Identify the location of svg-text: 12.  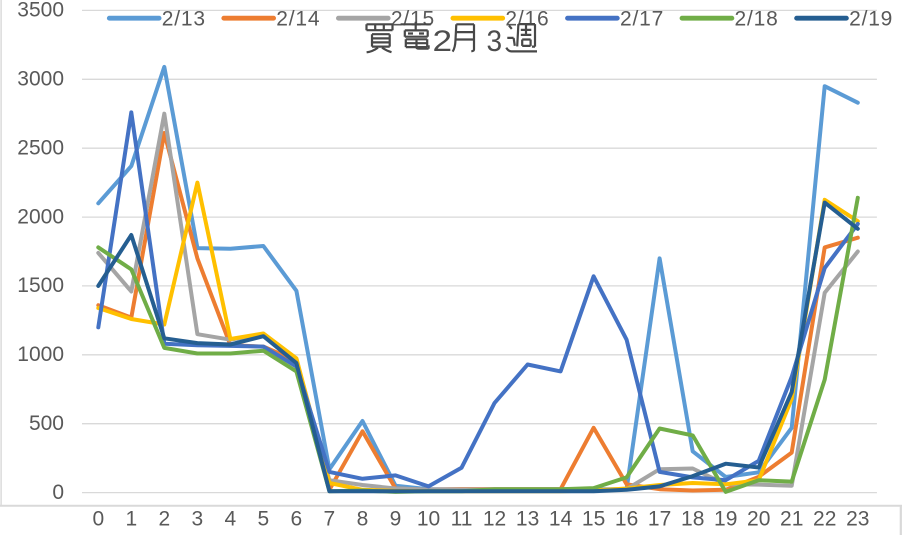
(494, 519).